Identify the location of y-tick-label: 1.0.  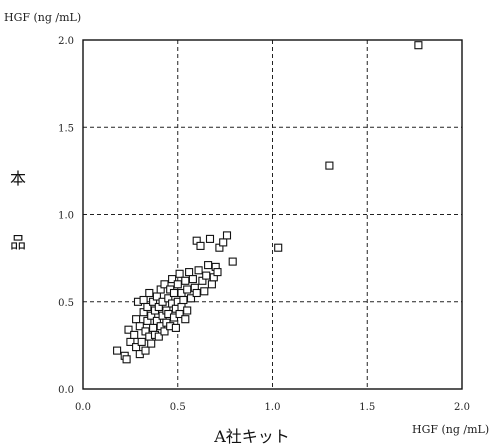
(66, 216).